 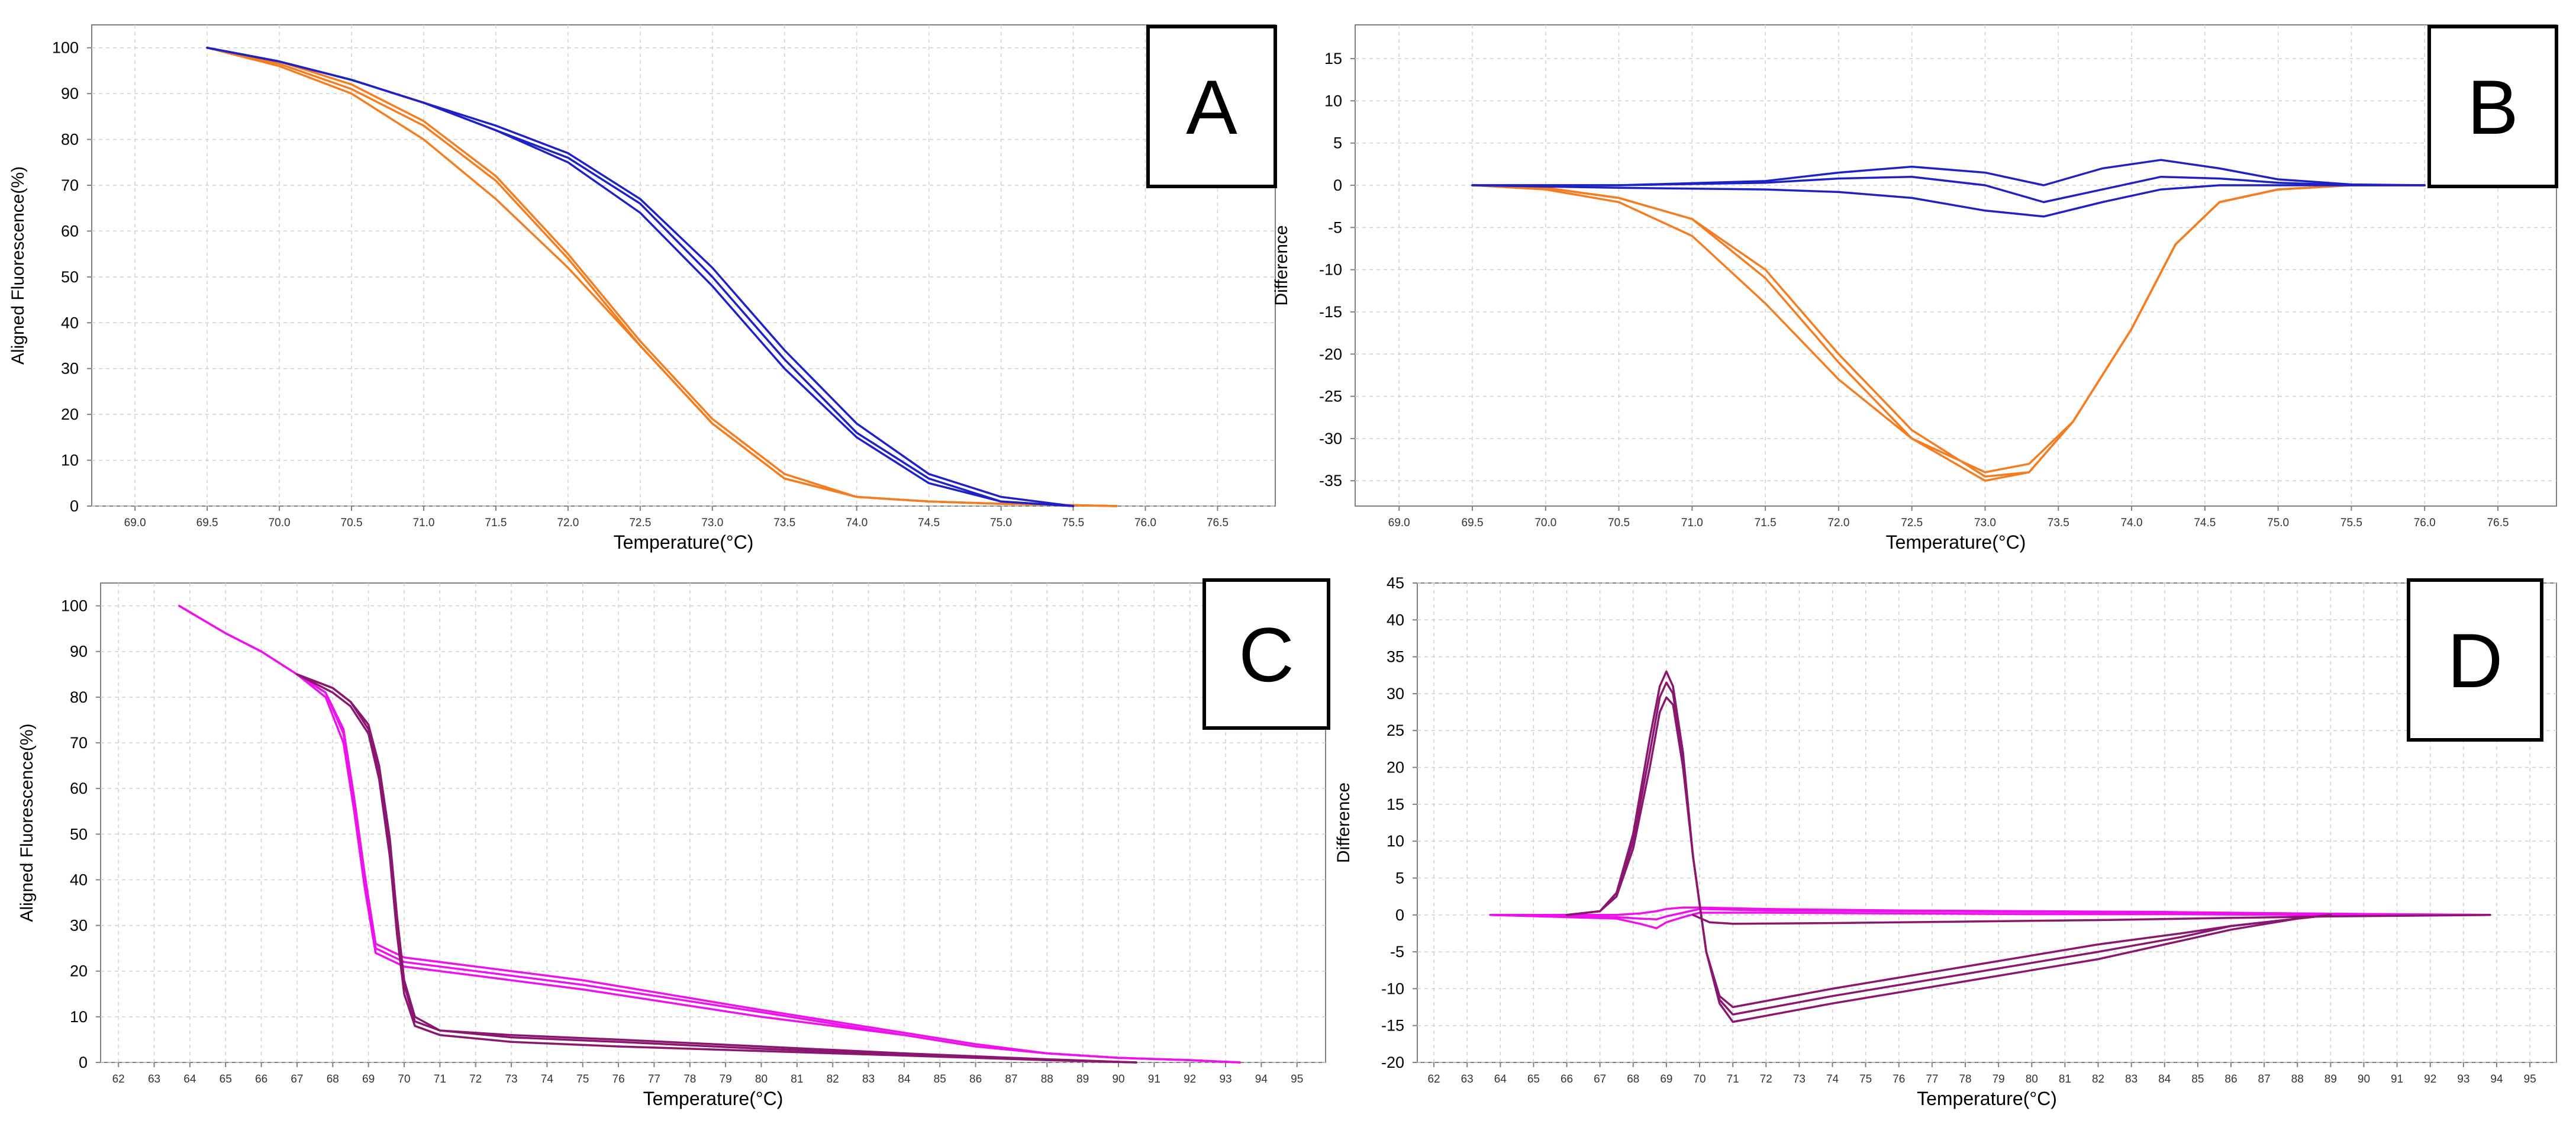 What do you see at coordinates (2032, 1080) in the screenshot?
I see `x-tick-label: 80` at bounding box center [2032, 1080].